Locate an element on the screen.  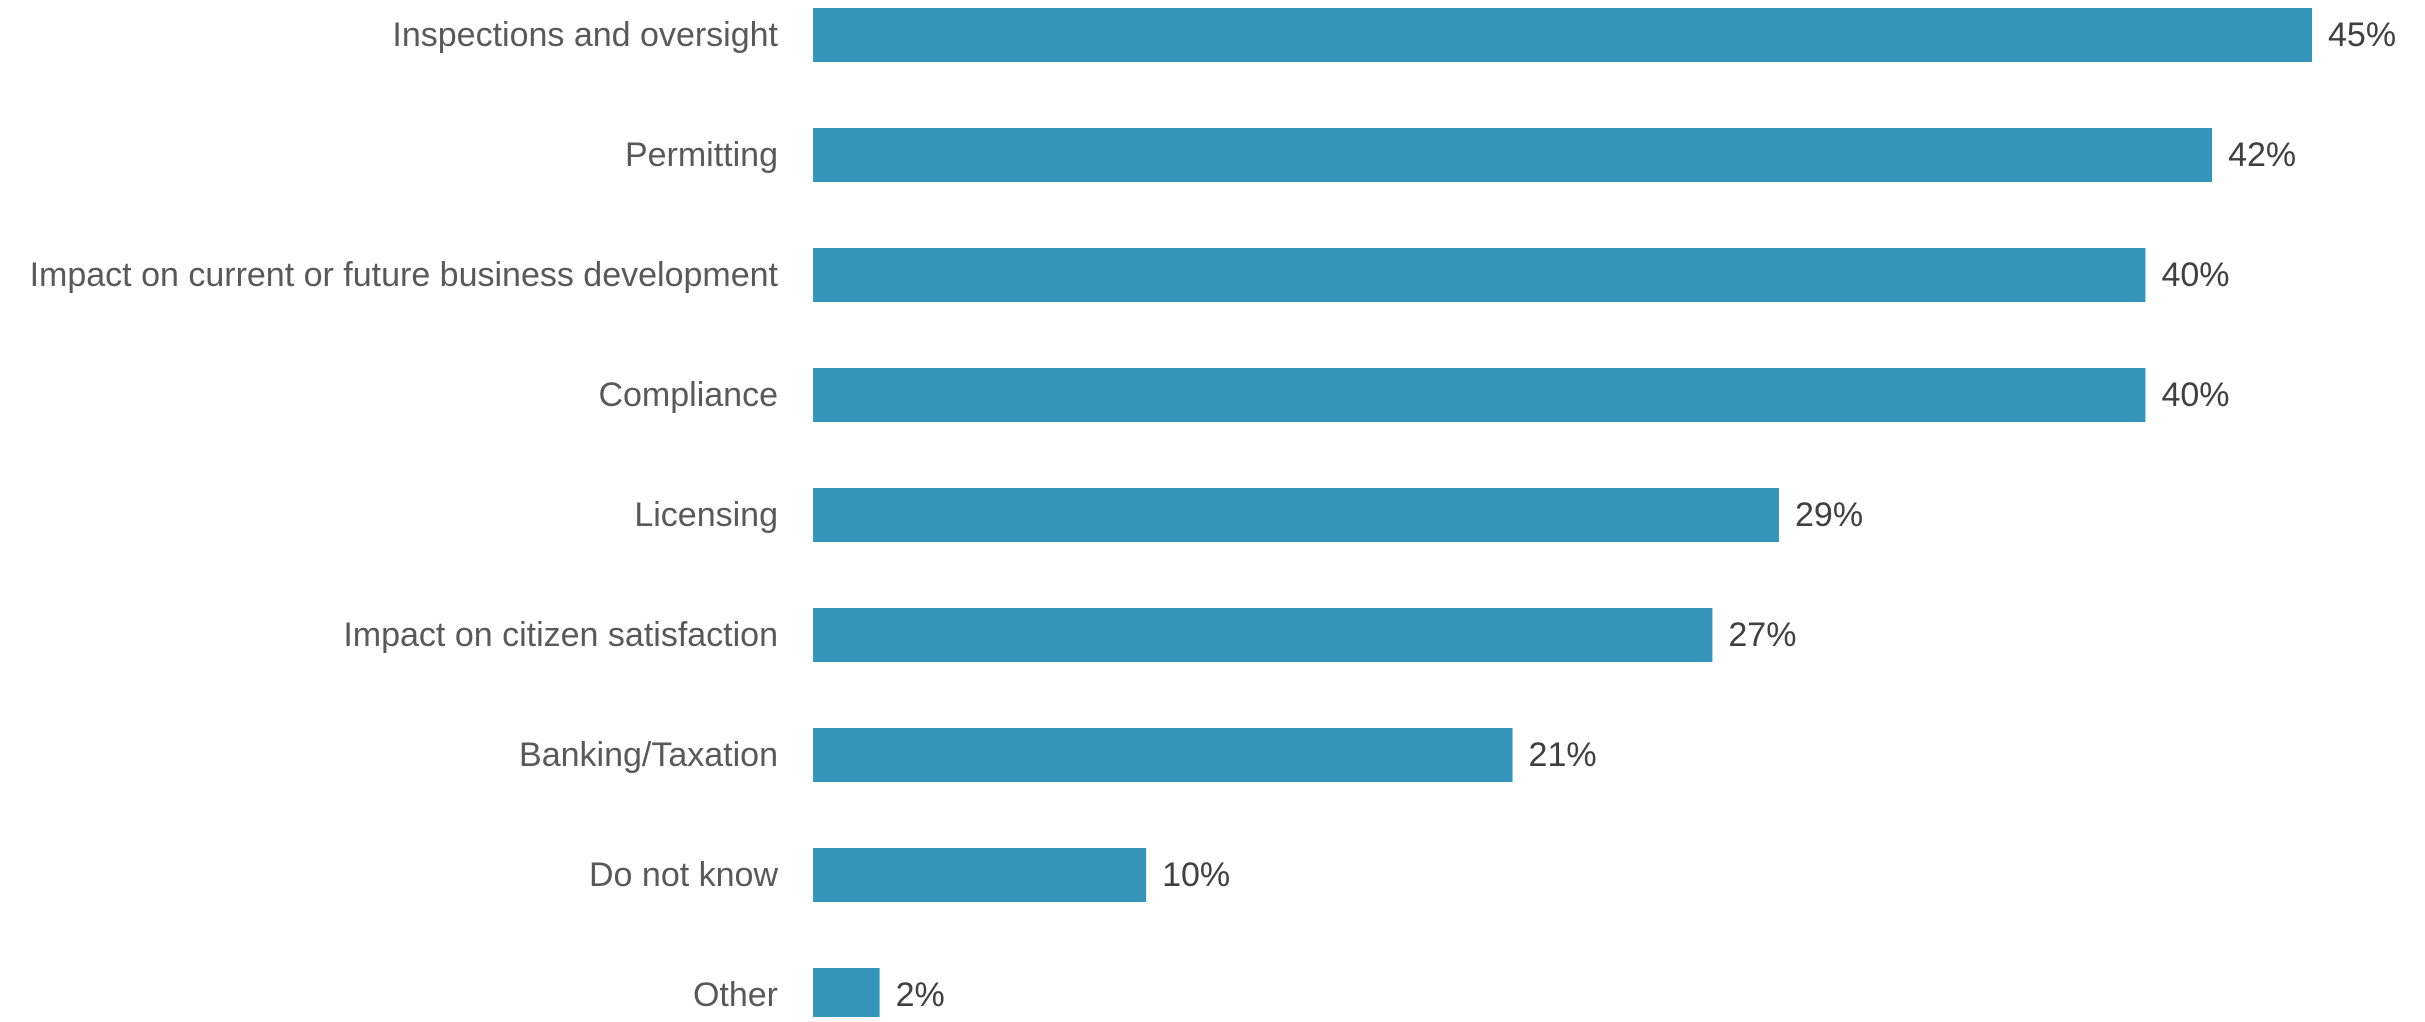
data-label: 29% is located at coordinates (1829, 515).